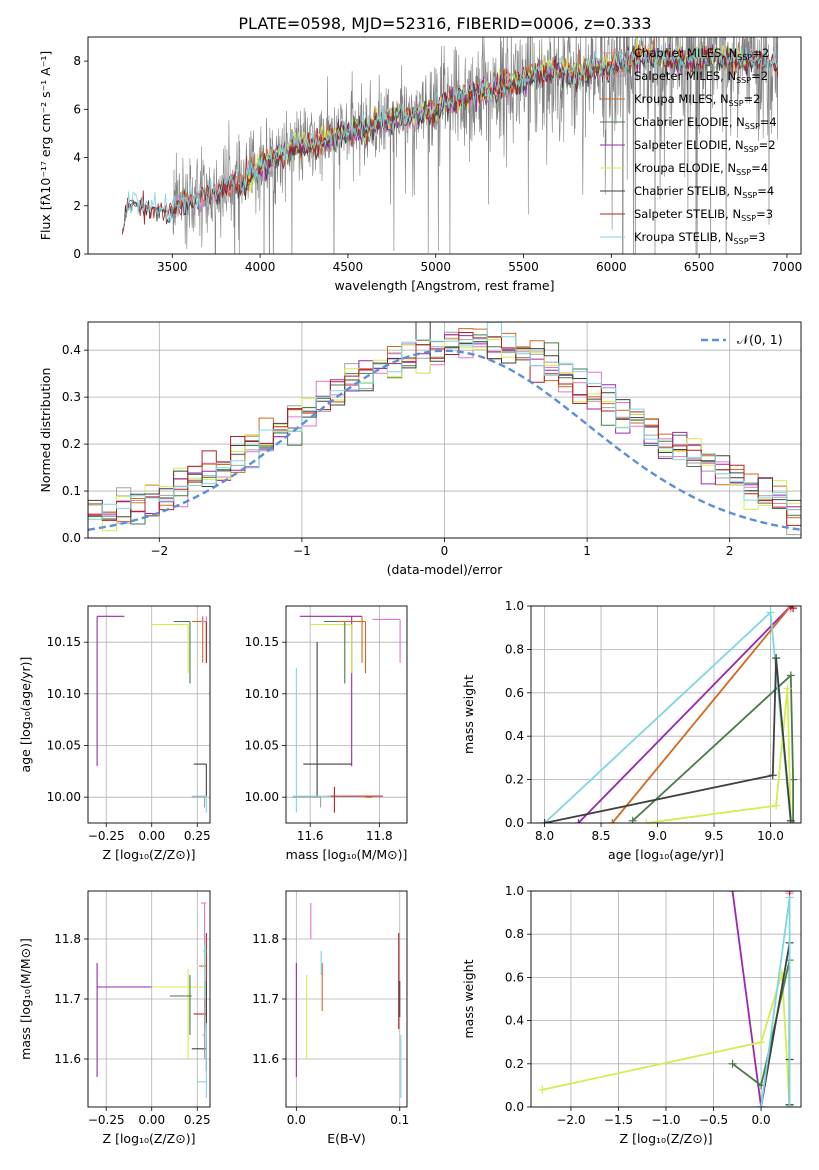  I want to click on y-tick-label: 10.00, so click(64, 797).